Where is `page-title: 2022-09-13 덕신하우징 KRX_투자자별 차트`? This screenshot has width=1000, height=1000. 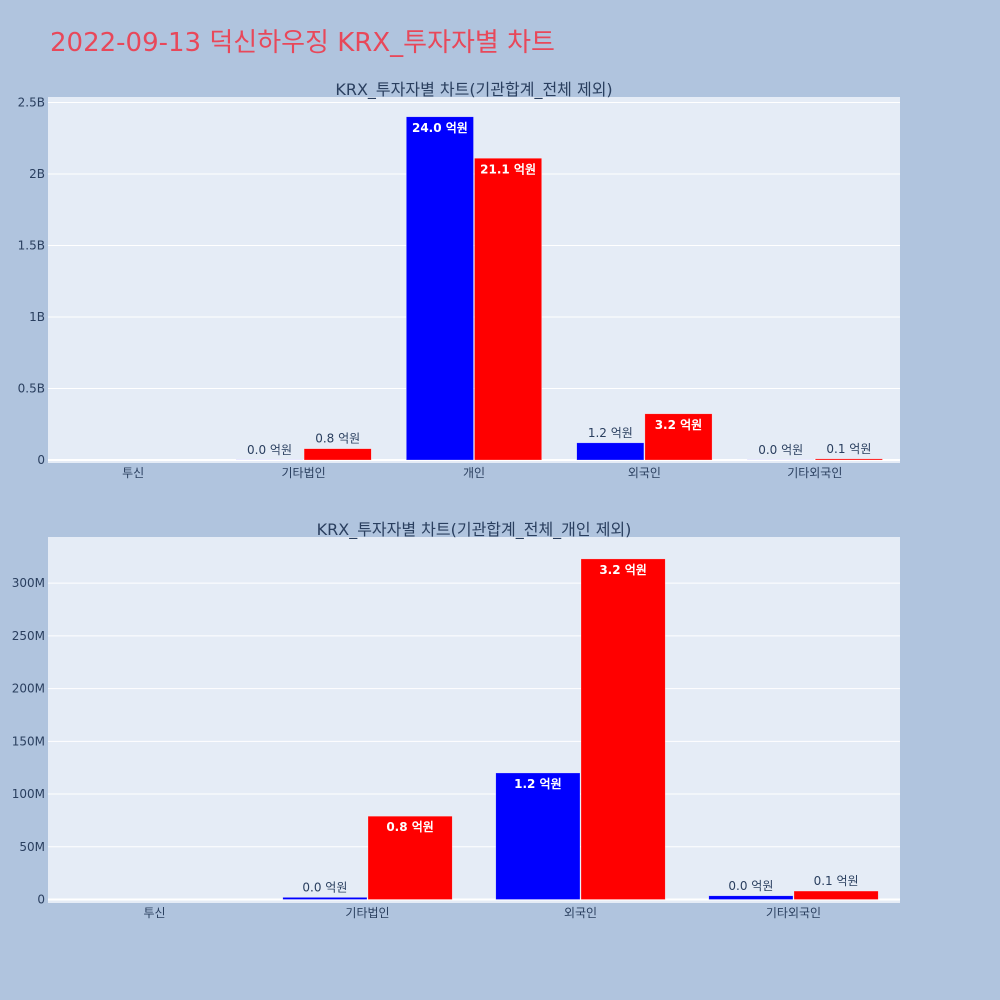 page-title: 2022-09-13 덕신하우징 KRX_투자자별 차트 is located at coordinates (302, 43).